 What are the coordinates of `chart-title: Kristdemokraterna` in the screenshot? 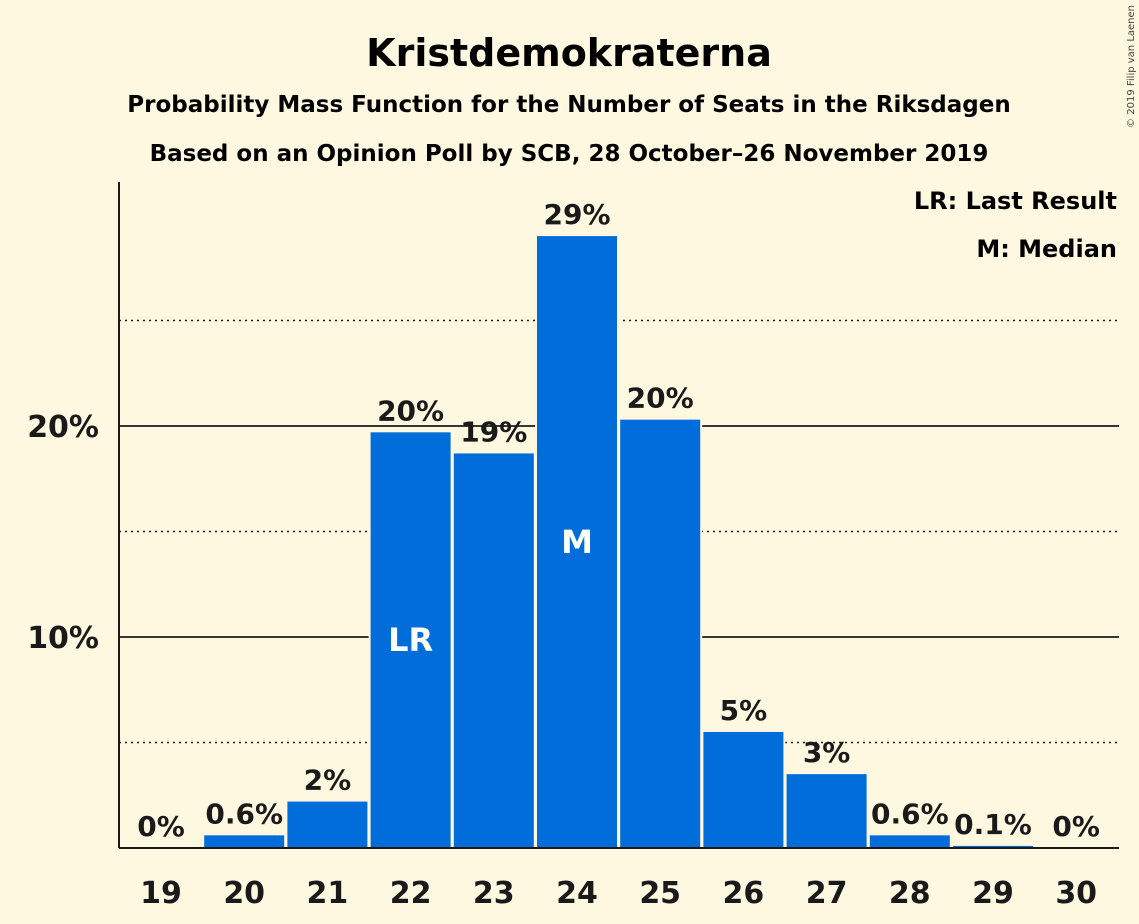 It's located at (569, 53).